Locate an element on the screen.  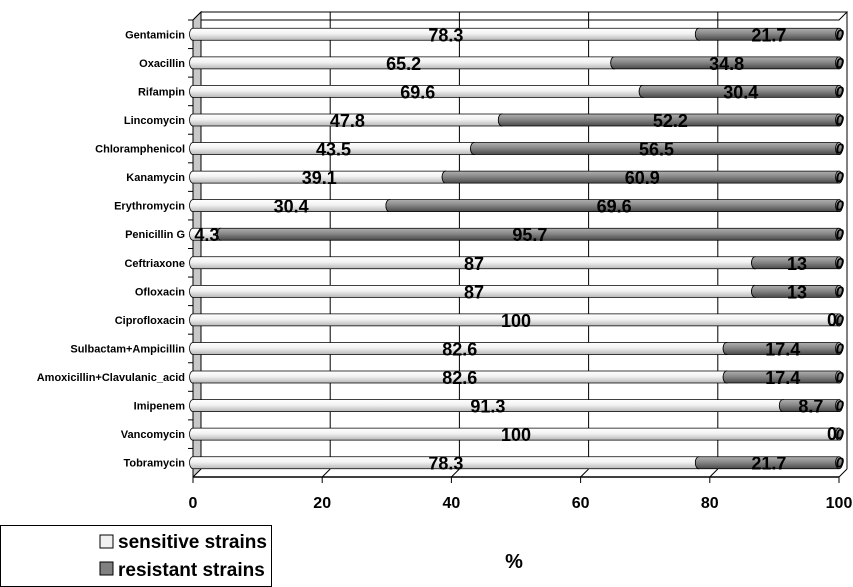
category-label-11: Sulbactam+Ampicillin is located at coordinates (127, 349).